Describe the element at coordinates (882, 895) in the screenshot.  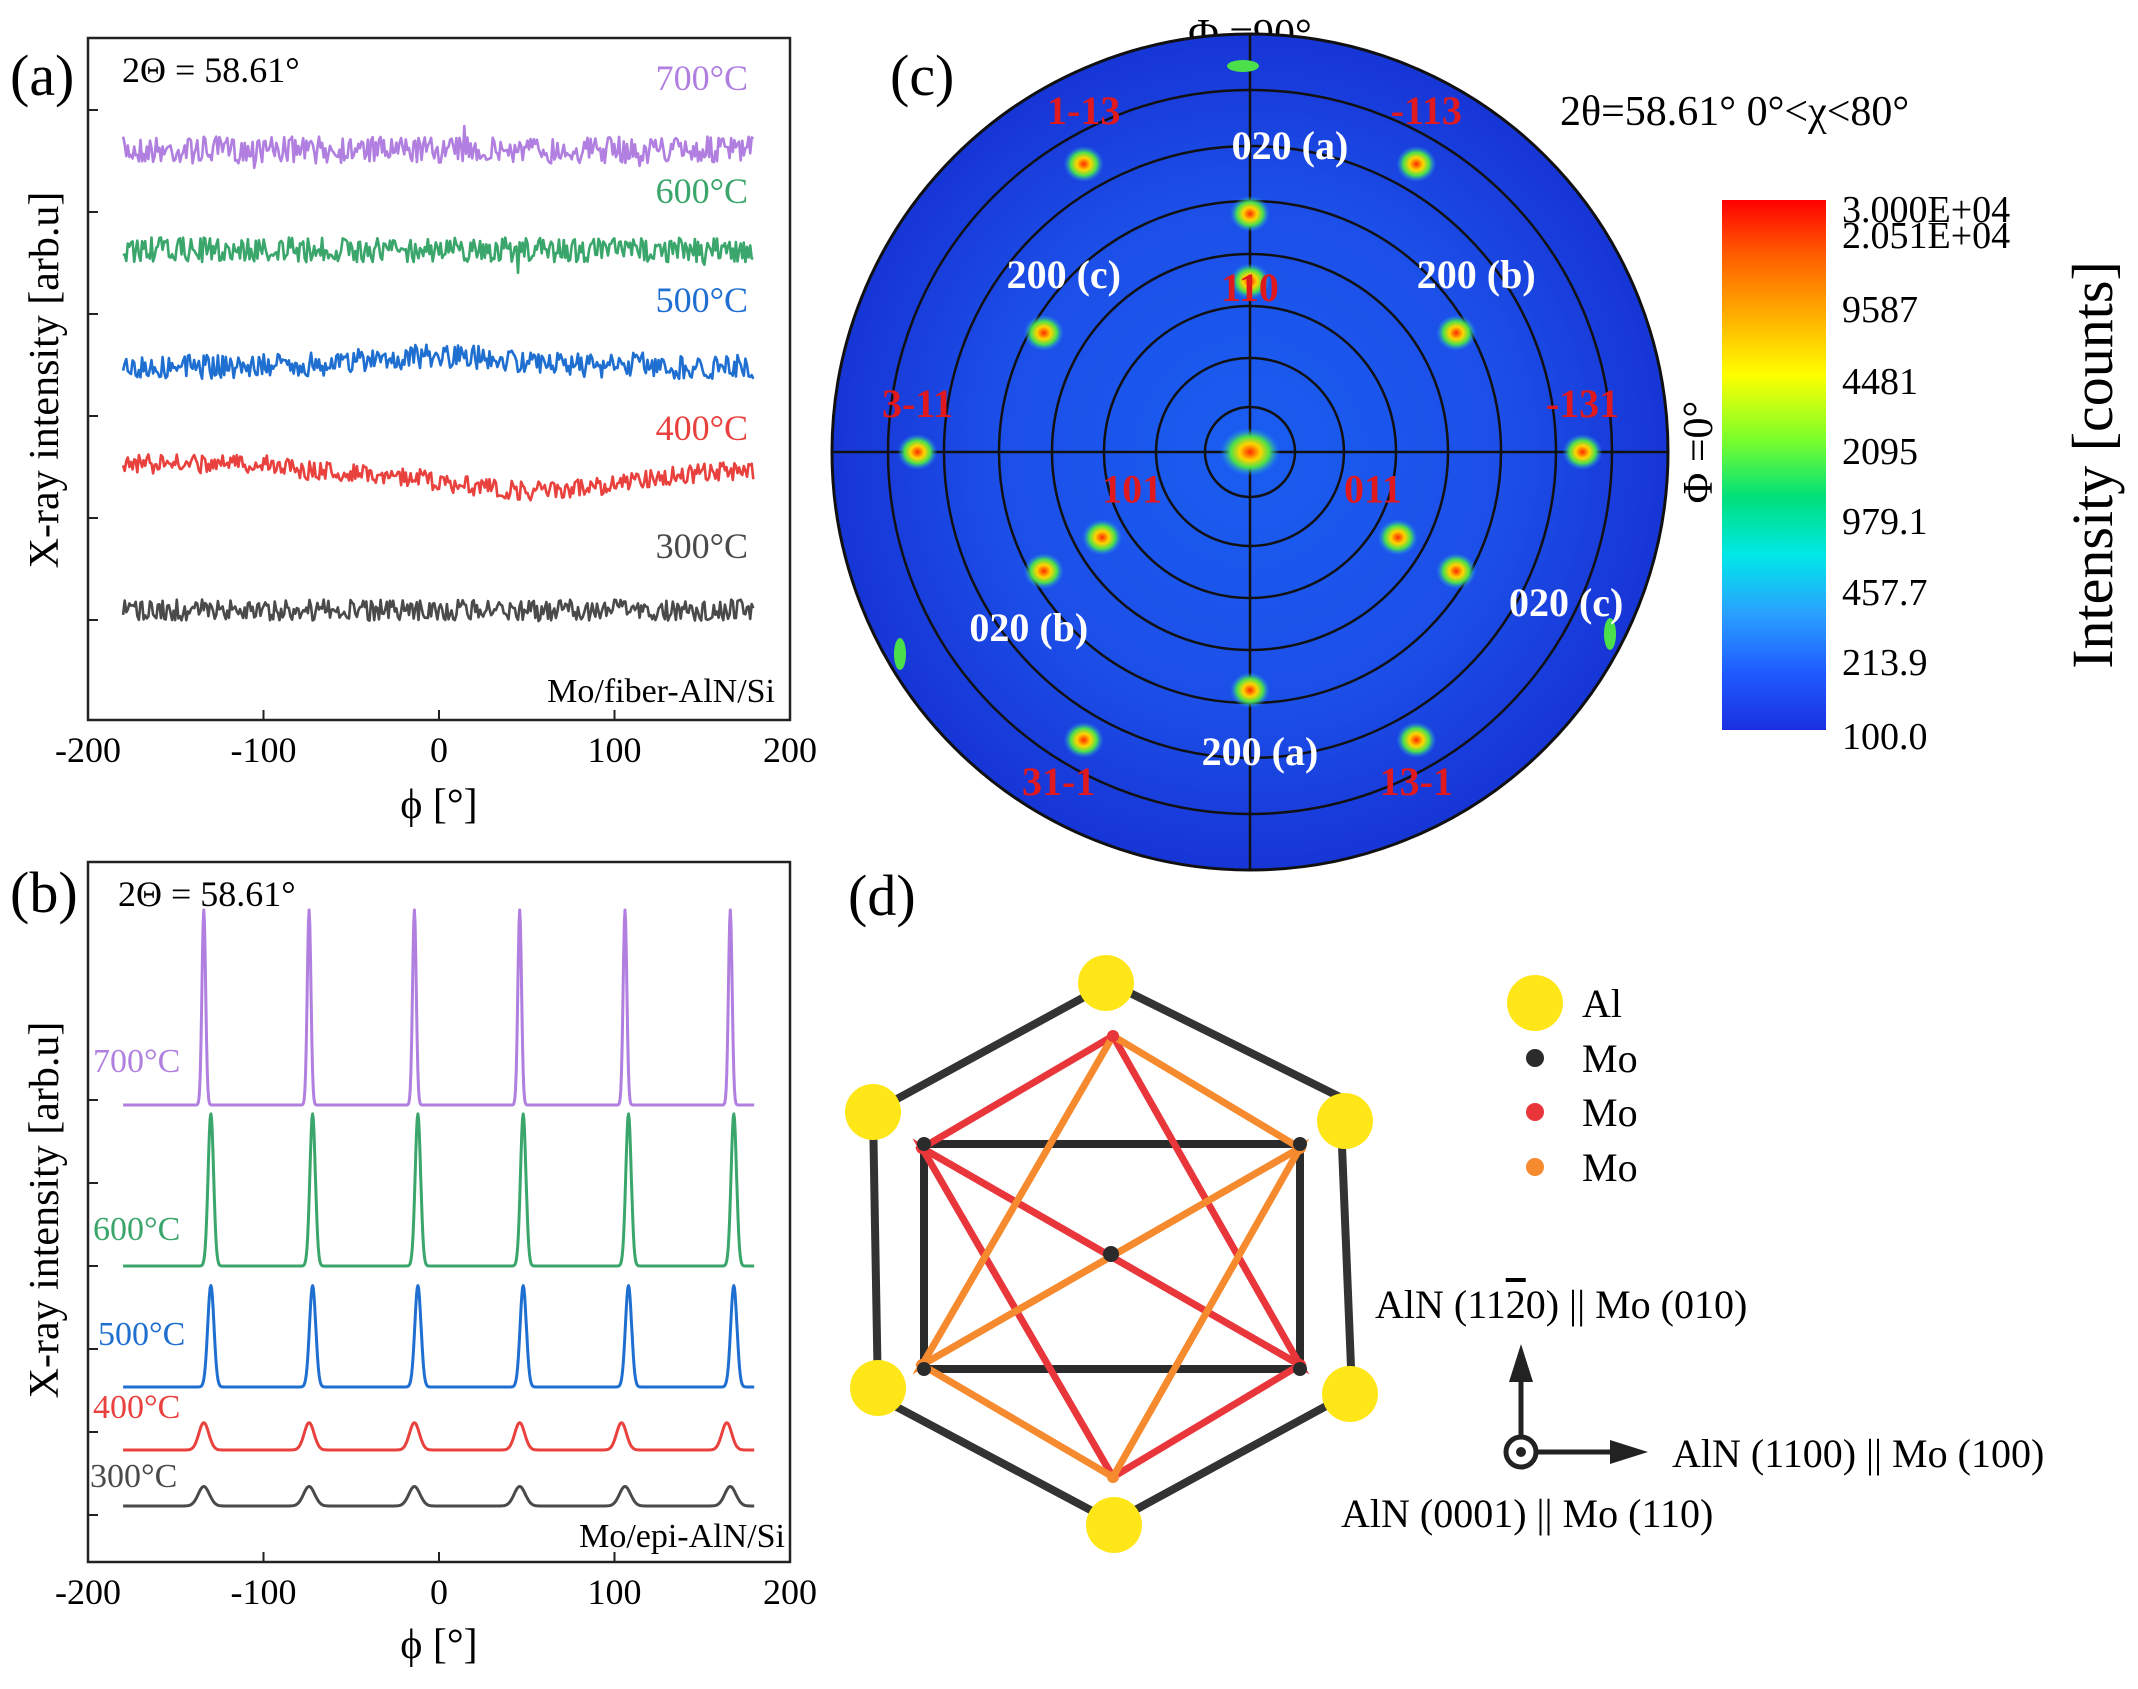
I see `panel-d-label: (d)` at that location.